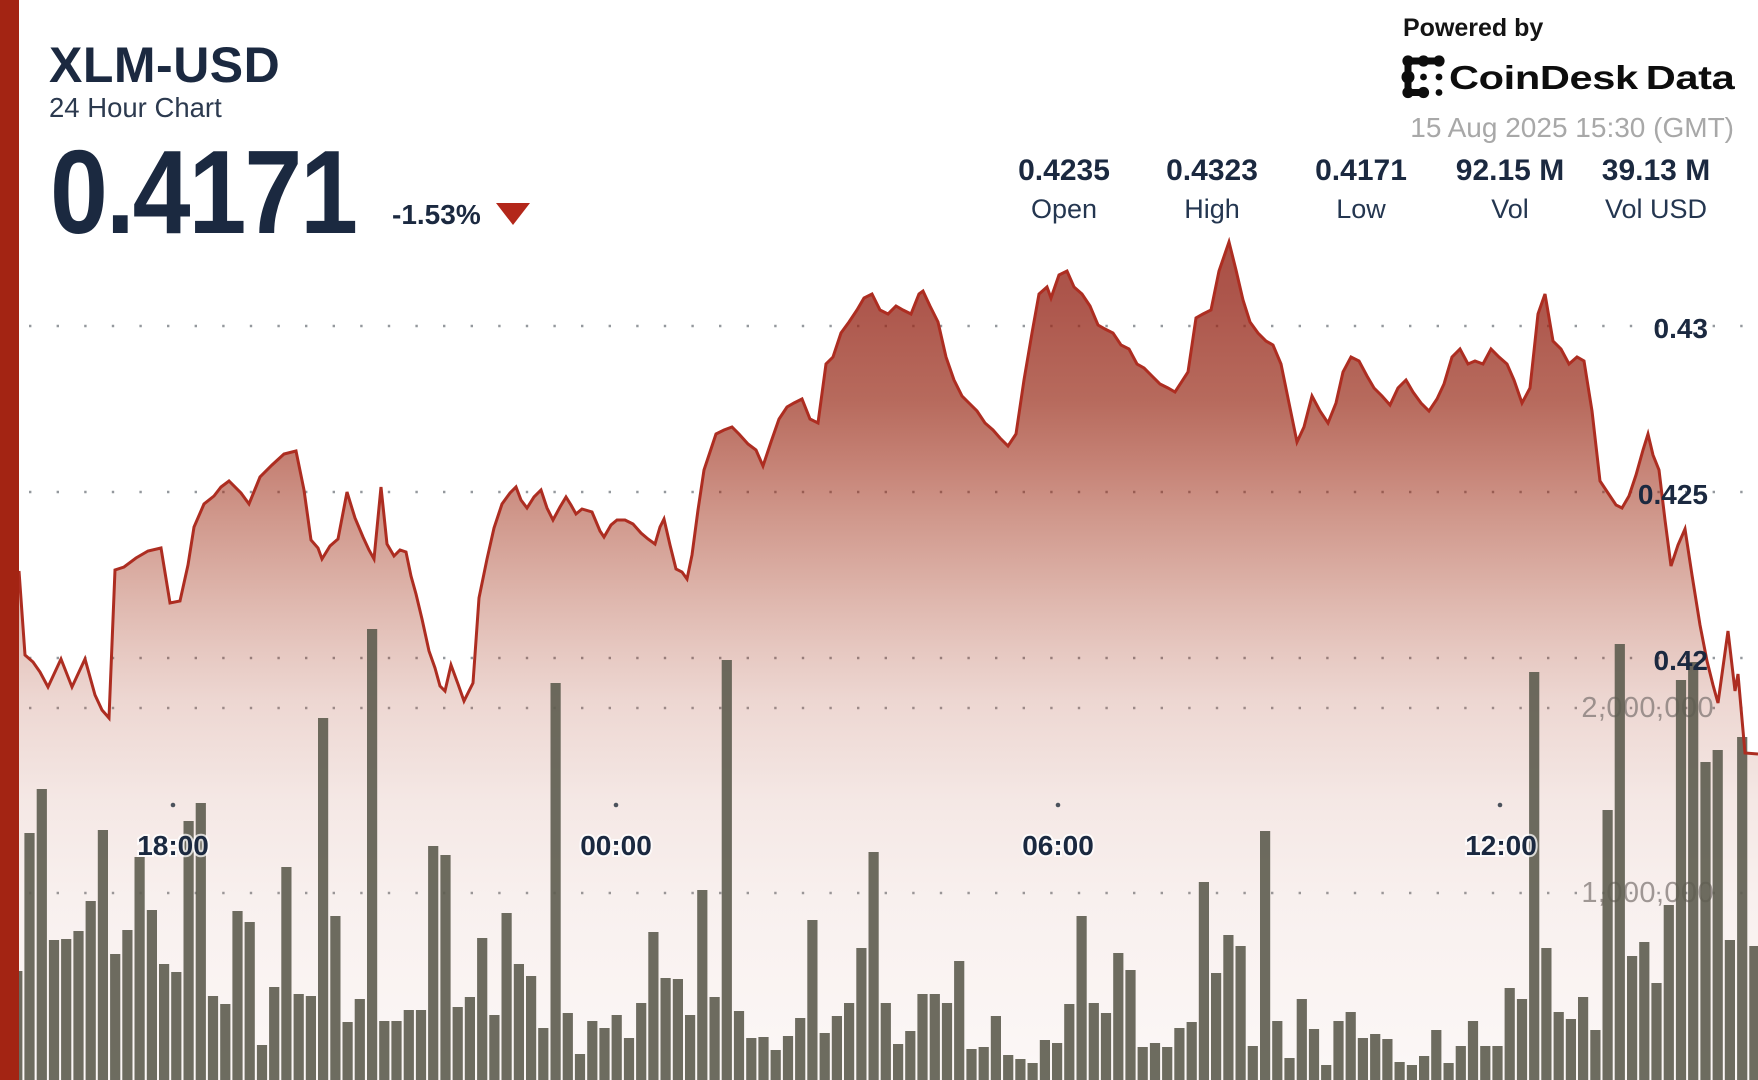 Image resolution: width=1758 pixels, height=1080 pixels. Describe the element at coordinates (173, 845) in the screenshot. I see `svg-text: 18:00` at that location.